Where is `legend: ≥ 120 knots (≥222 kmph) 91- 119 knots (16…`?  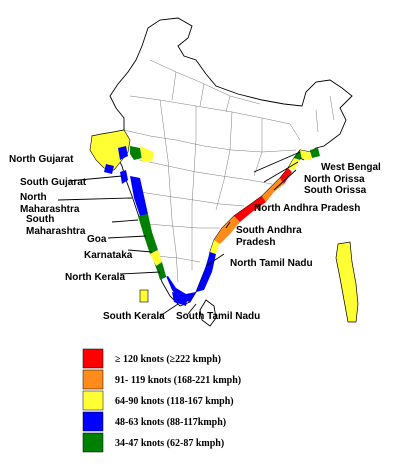
legend: ≥ 120 knots (≥222 kmph) 91- 119 knots (16… is located at coordinates (161, 400).